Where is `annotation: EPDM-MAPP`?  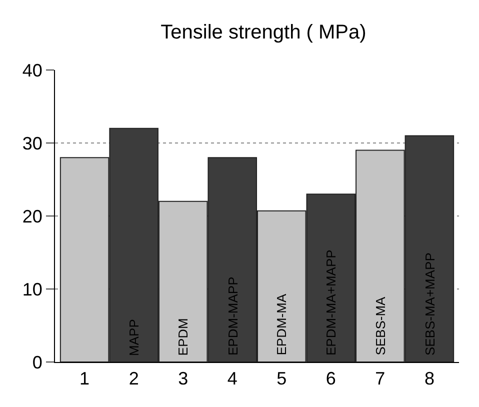
annotation: EPDM-MAPP is located at coordinates (232, 316).